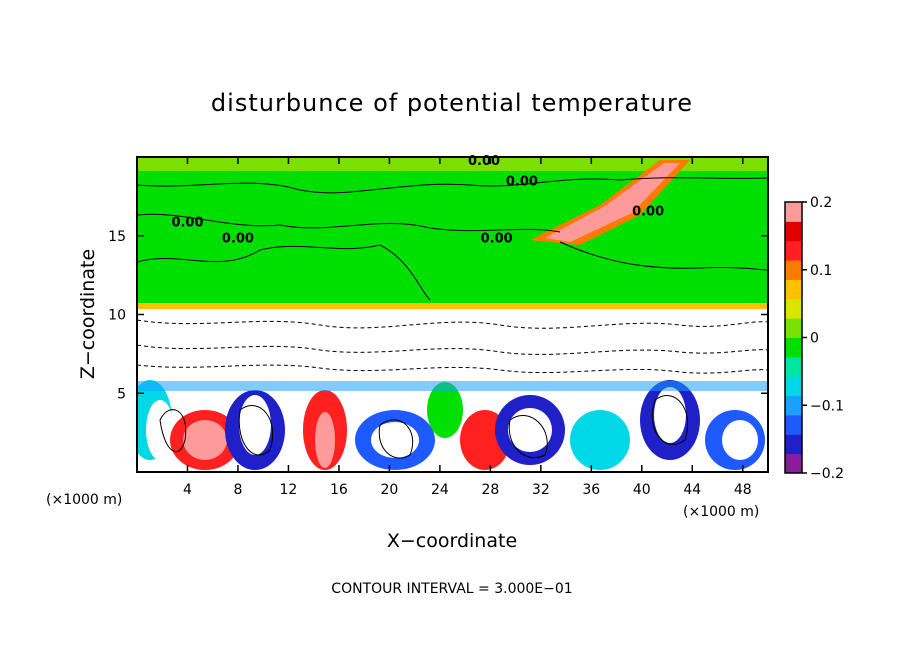 Image resolution: width=904 pixels, height=654 pixels. I want to click on x-tick-label: 16, so click(339, 490).